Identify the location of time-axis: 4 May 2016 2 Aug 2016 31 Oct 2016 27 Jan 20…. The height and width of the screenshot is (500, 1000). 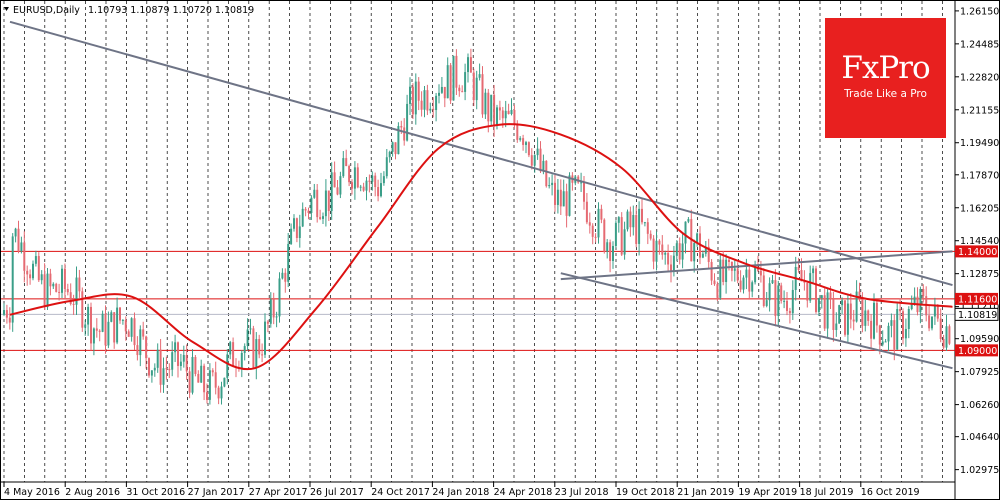
(461, 490).